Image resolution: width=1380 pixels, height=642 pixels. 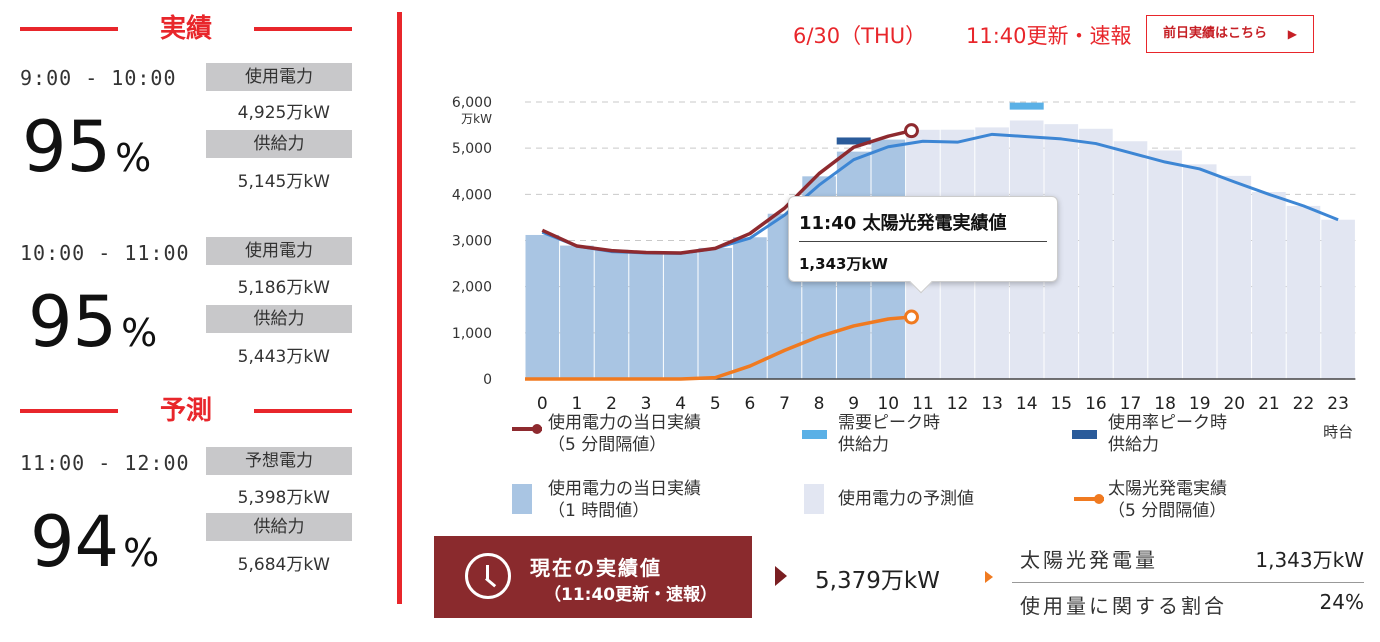 I want to click on tooltip-title: 11:40 太陽光発電実績値, so click(x=903, y=223).